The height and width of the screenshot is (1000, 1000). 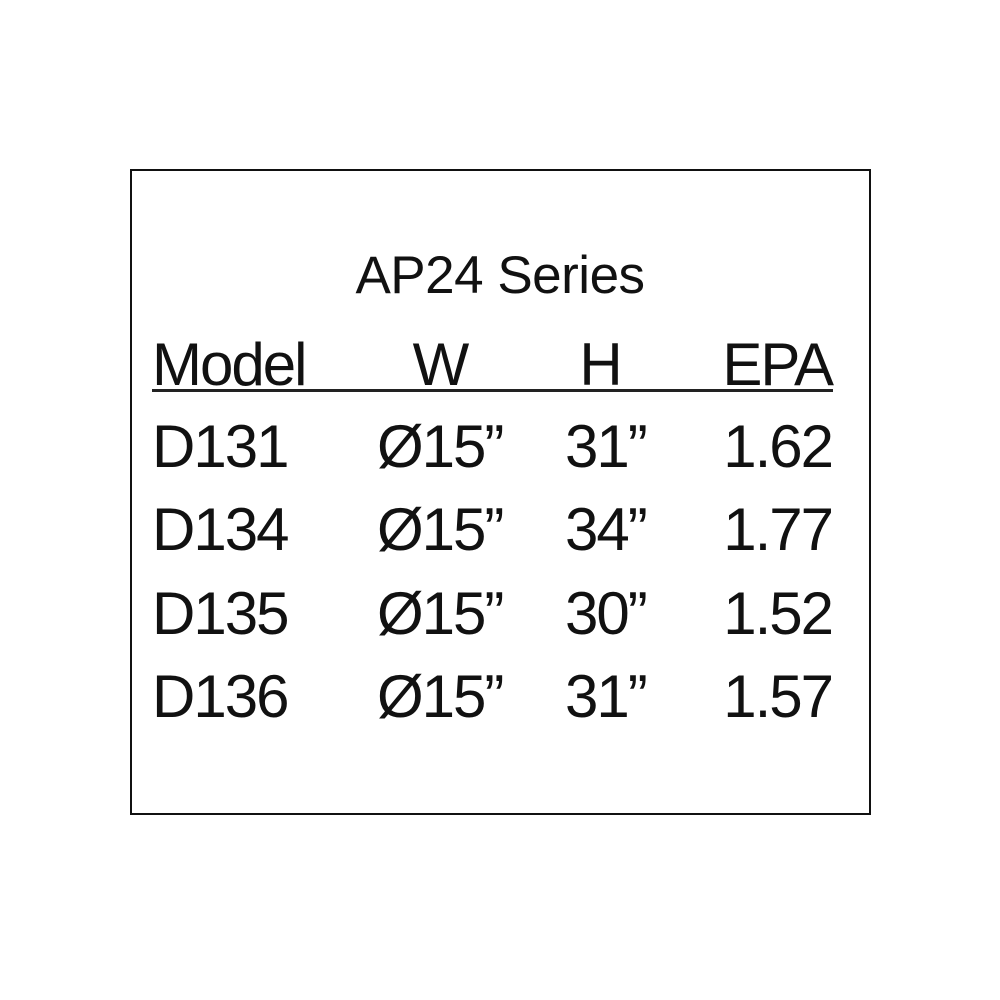 I want to click on header-h: H, so click(x=600, y=364).